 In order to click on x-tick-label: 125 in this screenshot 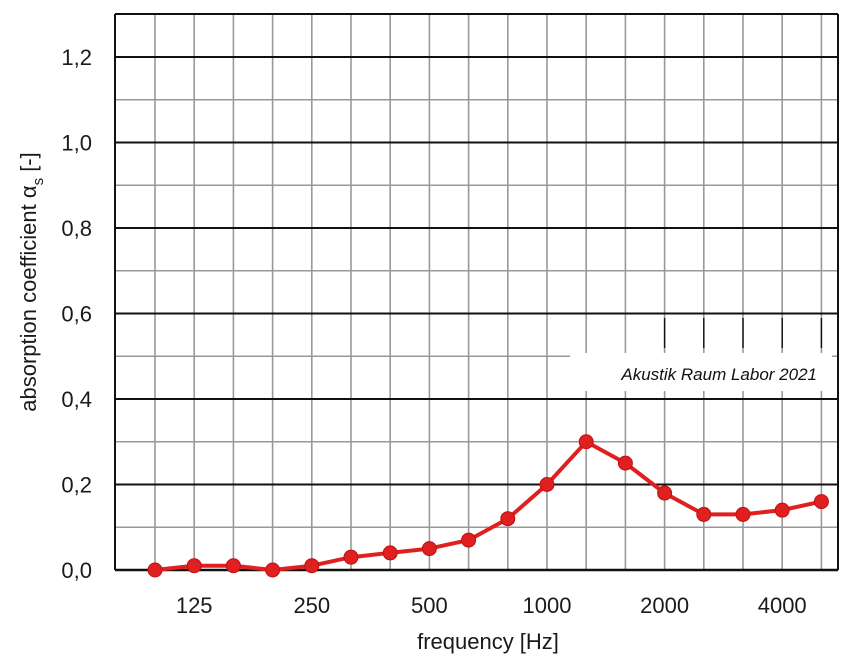, I will do `click(194, 605)`.